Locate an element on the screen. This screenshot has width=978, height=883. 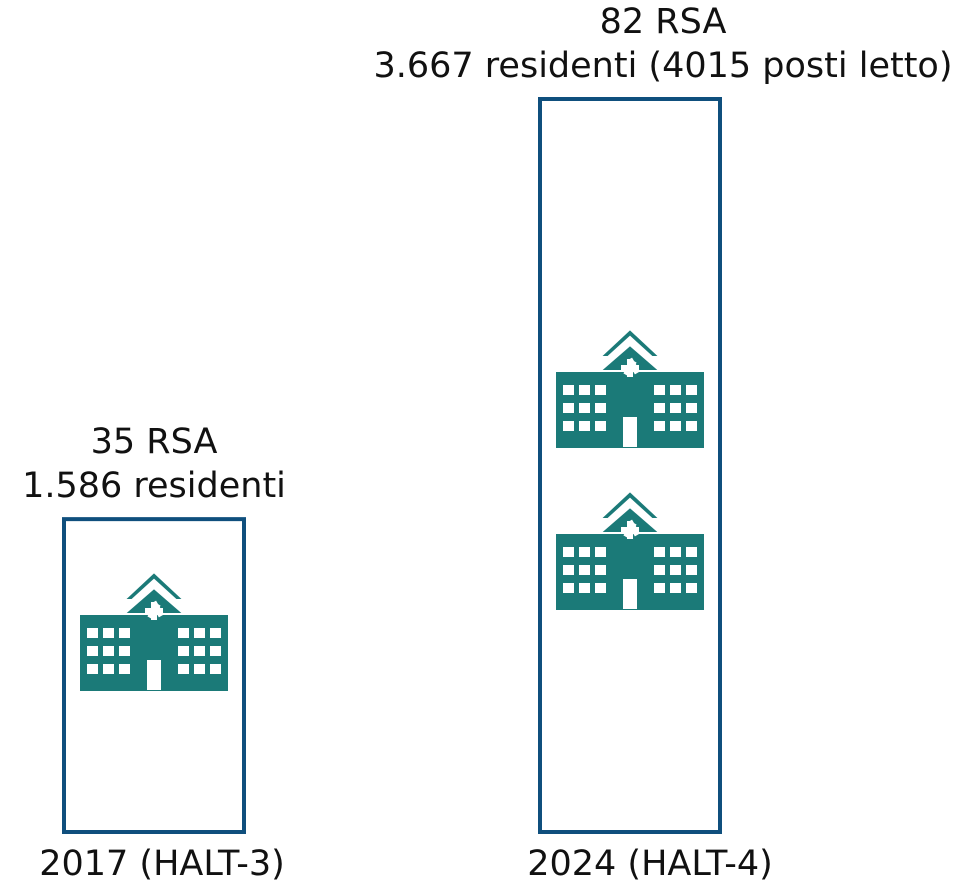
value-label: 82 RSA is located at coordinates (663, 22).